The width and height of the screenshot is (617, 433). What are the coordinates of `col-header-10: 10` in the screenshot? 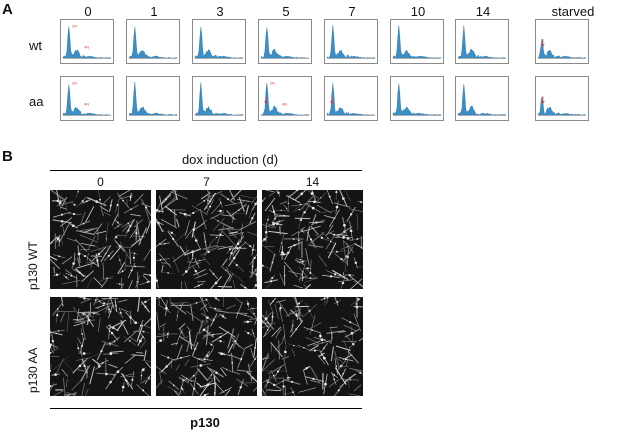 It's located at (418, 11).